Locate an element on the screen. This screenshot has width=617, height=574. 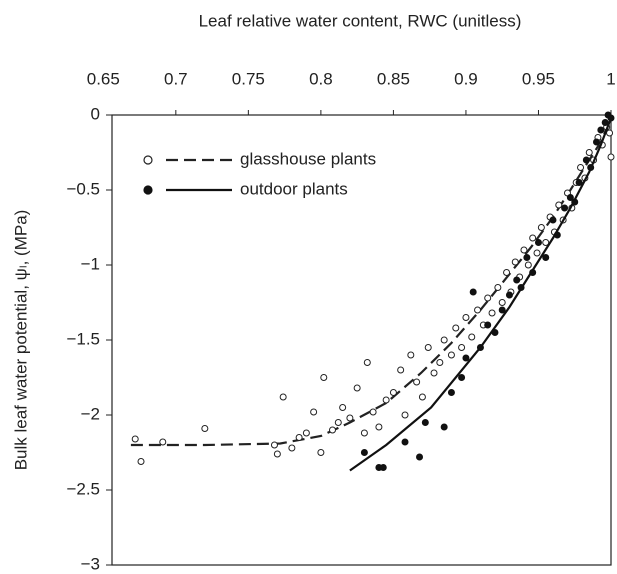
legend-marker is located at coordinates (148, 190).